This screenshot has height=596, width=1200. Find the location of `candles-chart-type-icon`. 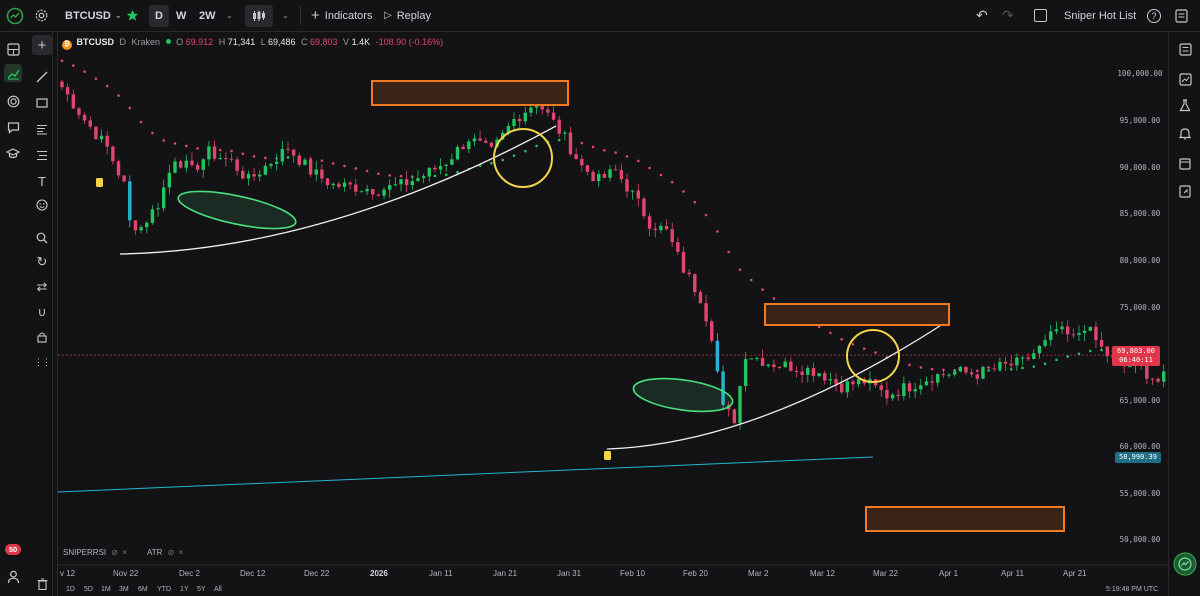

candles-chart-type-icon is located at coordinates (259, 15).